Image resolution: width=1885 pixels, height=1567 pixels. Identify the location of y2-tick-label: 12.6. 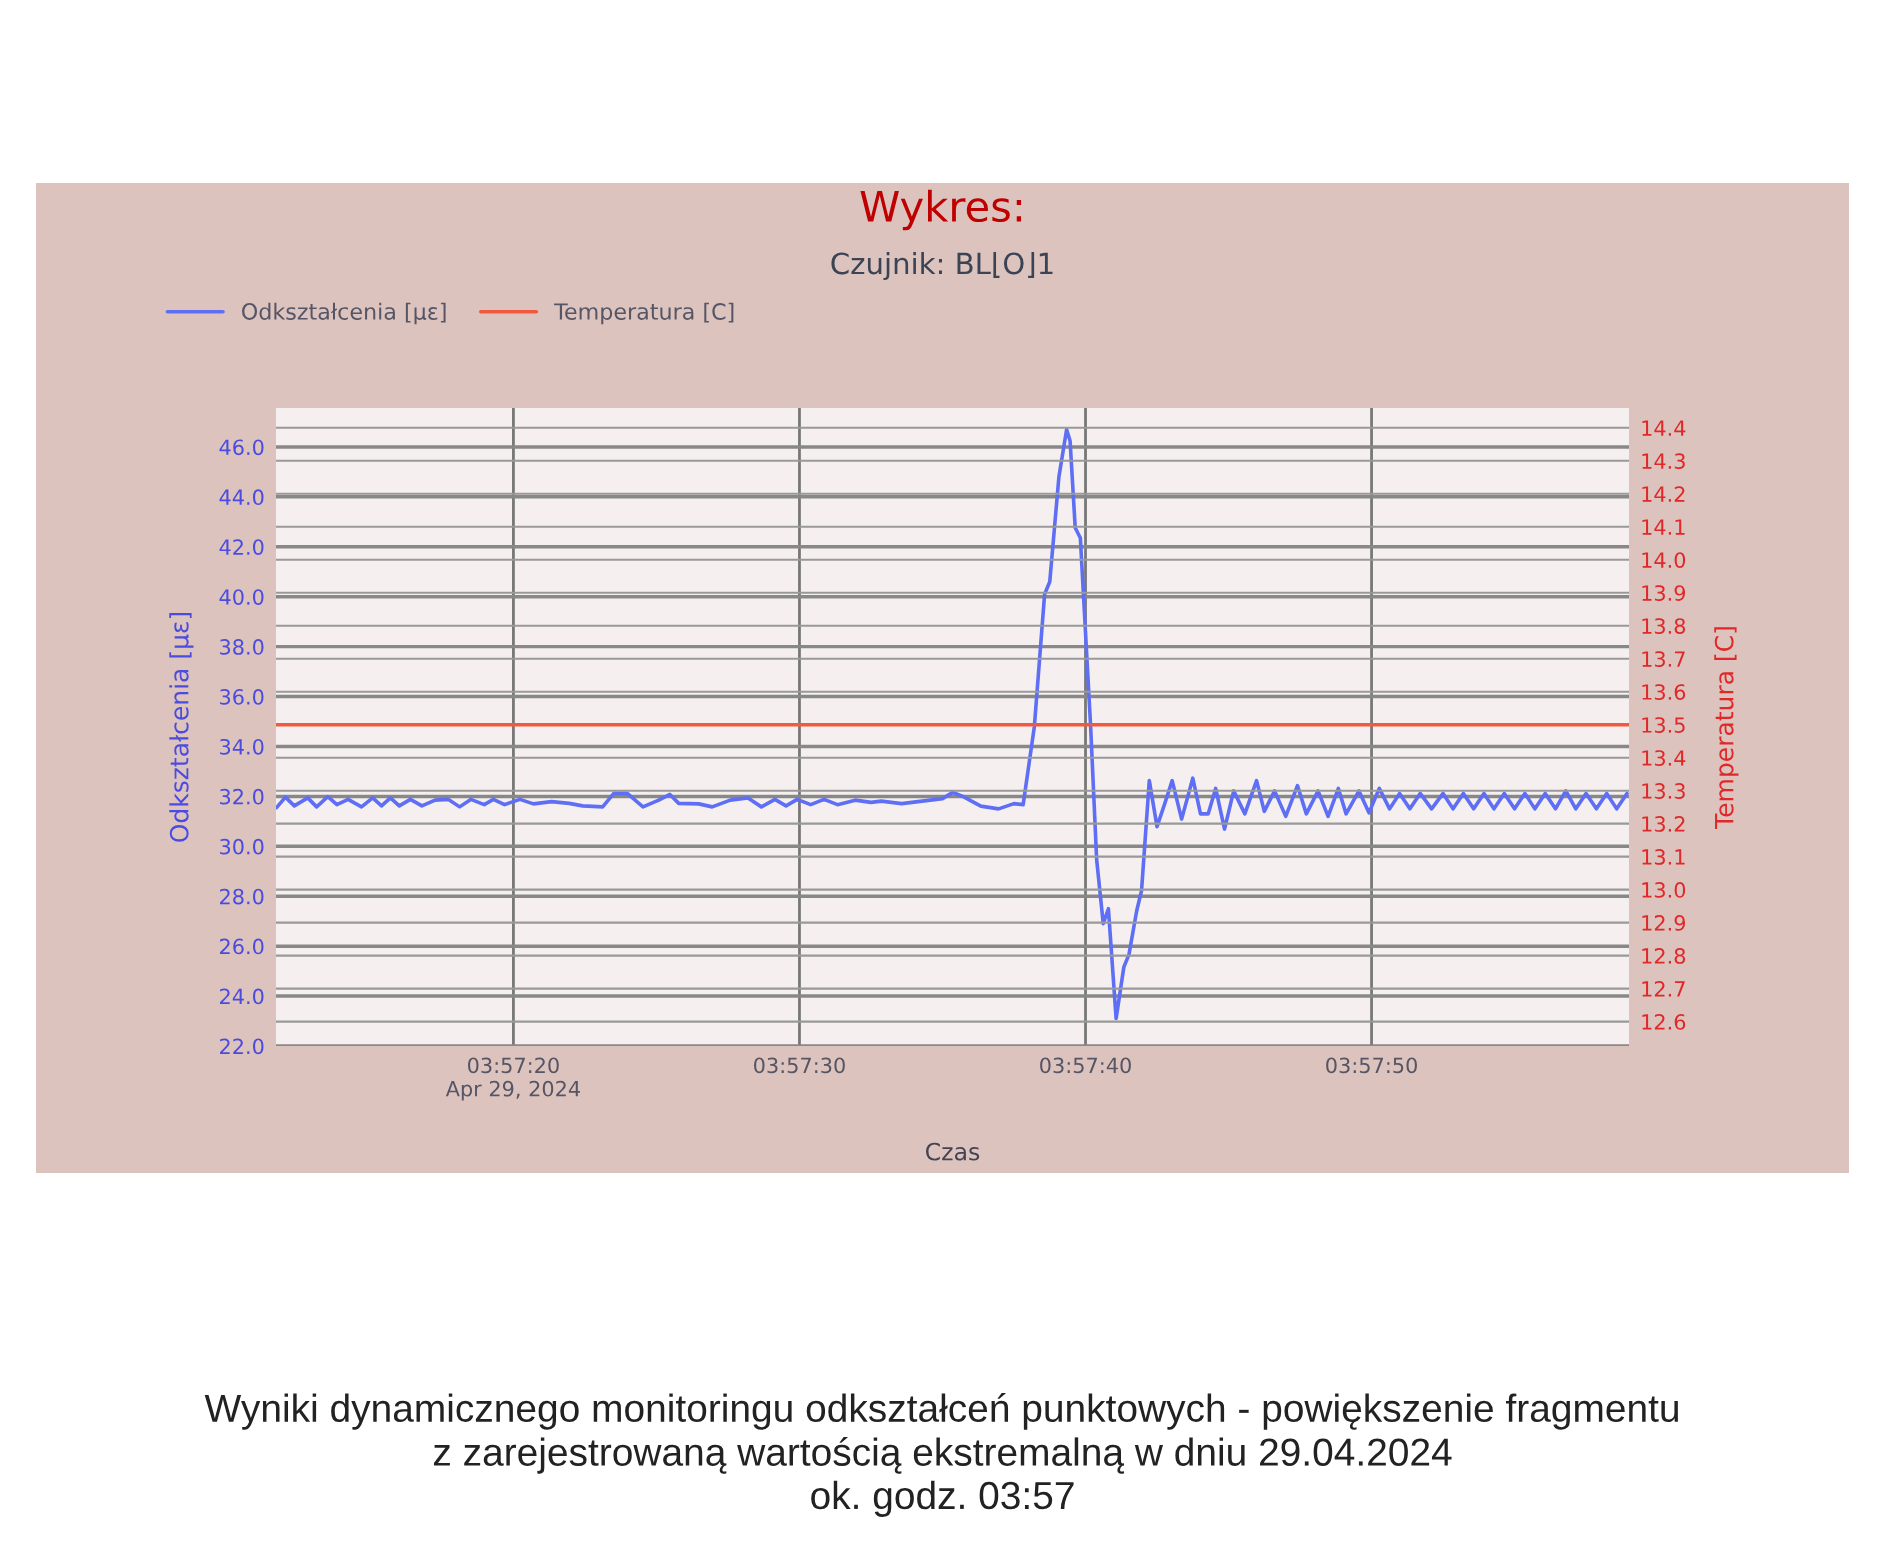
(1664, 1022).